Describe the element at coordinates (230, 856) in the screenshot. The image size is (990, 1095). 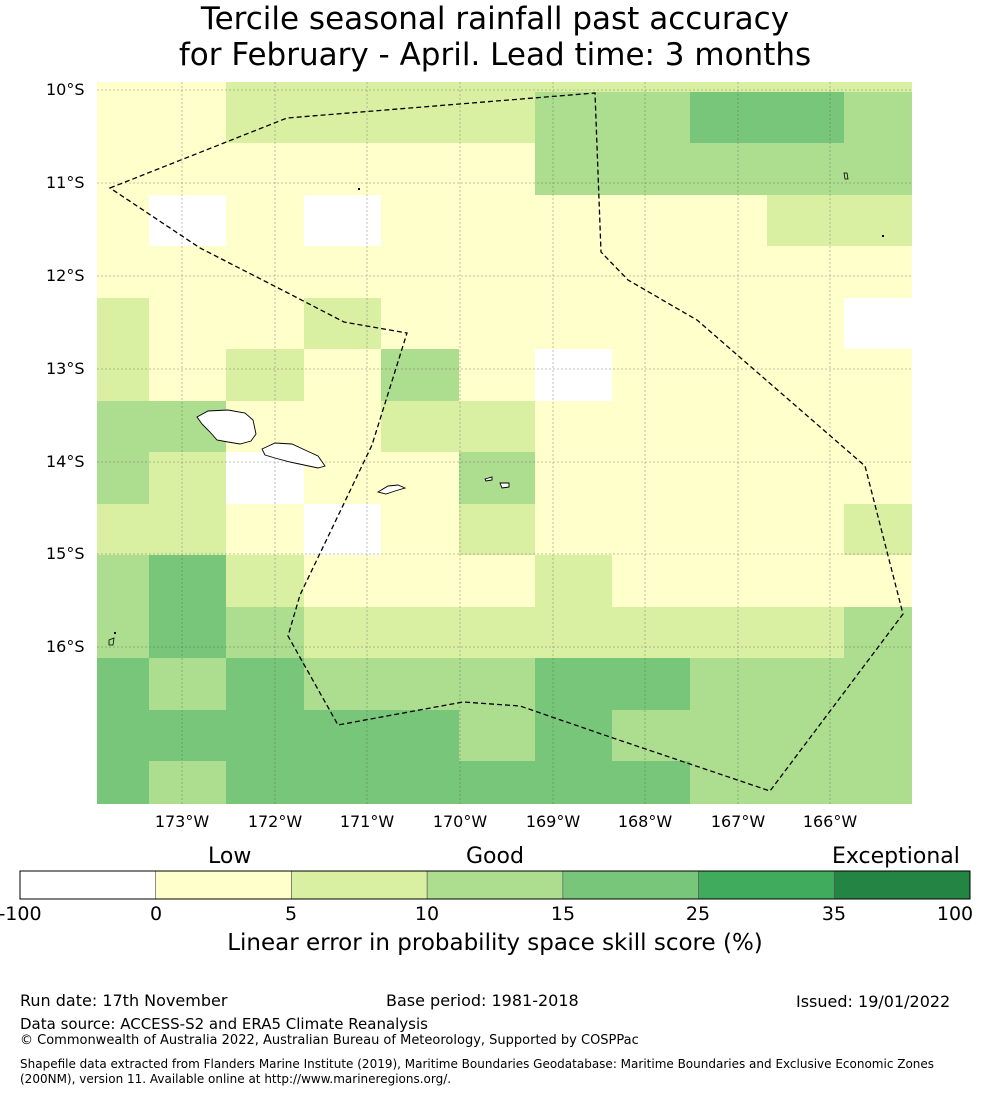
I see `legend-category-low: Low` at that location.